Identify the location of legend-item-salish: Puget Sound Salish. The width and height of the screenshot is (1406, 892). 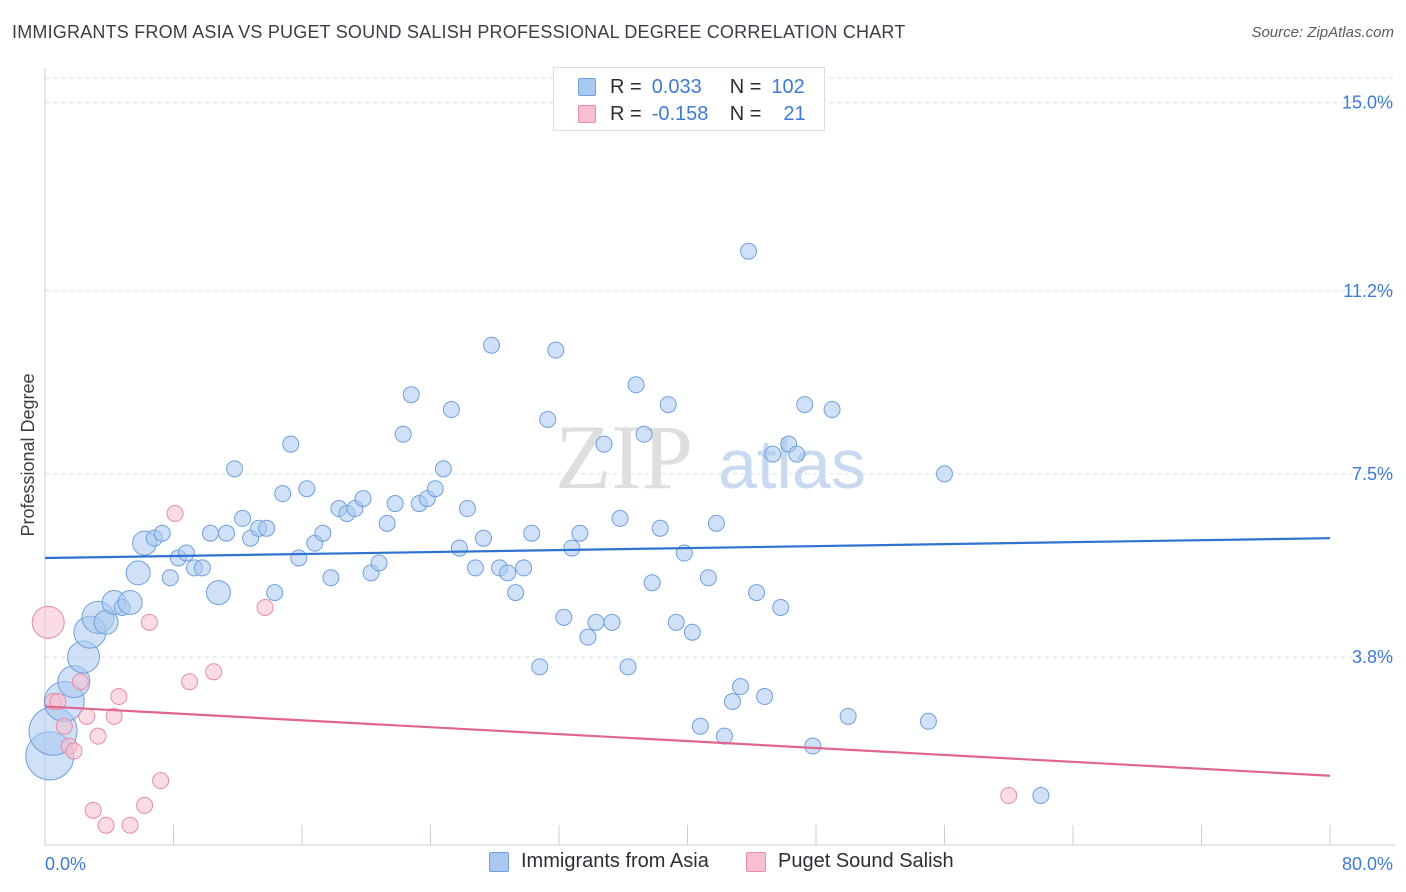
(850, 861).